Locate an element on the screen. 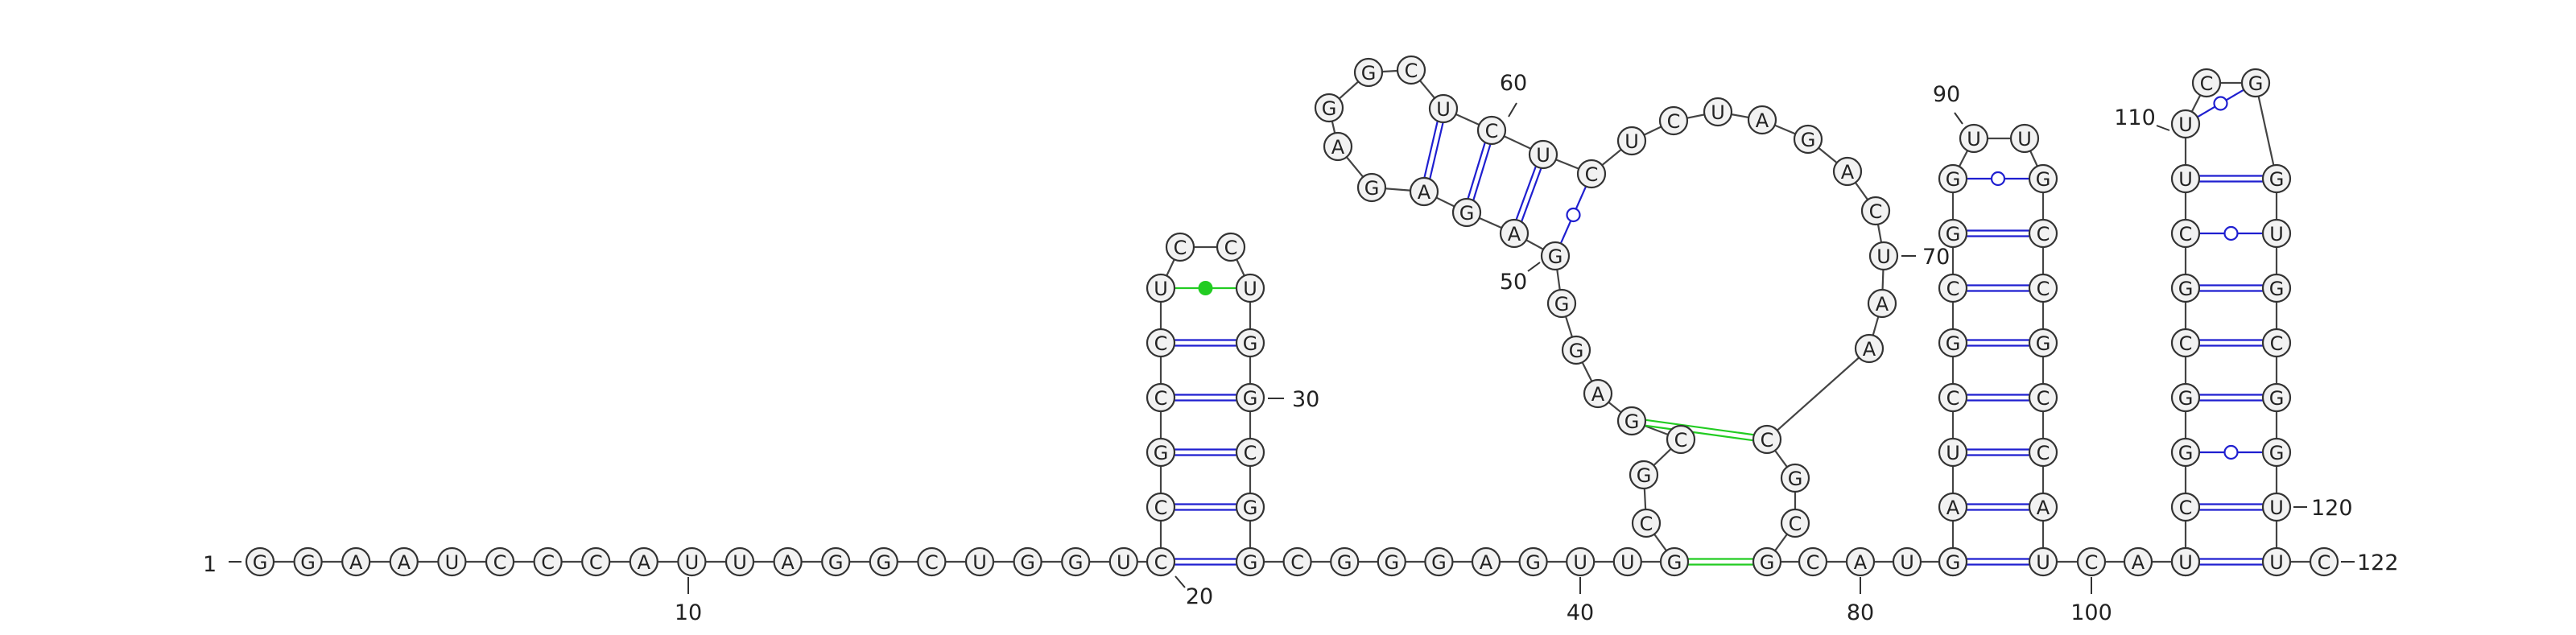  nucleotide-110: U is located at coordinates (2185, 178).